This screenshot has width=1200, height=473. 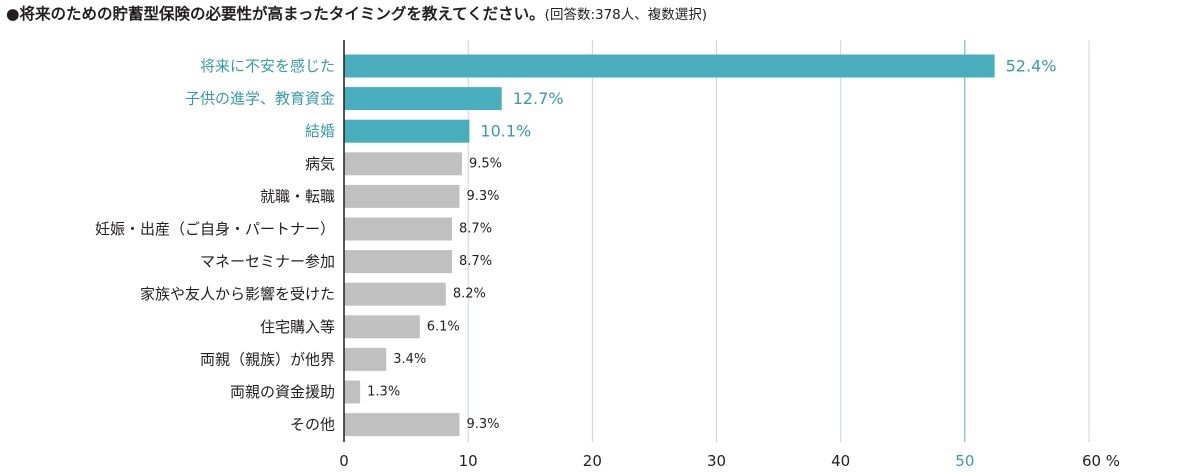 I want to click on chart-note: (回答数:378人、複数選択), so click(x=626, y=15).